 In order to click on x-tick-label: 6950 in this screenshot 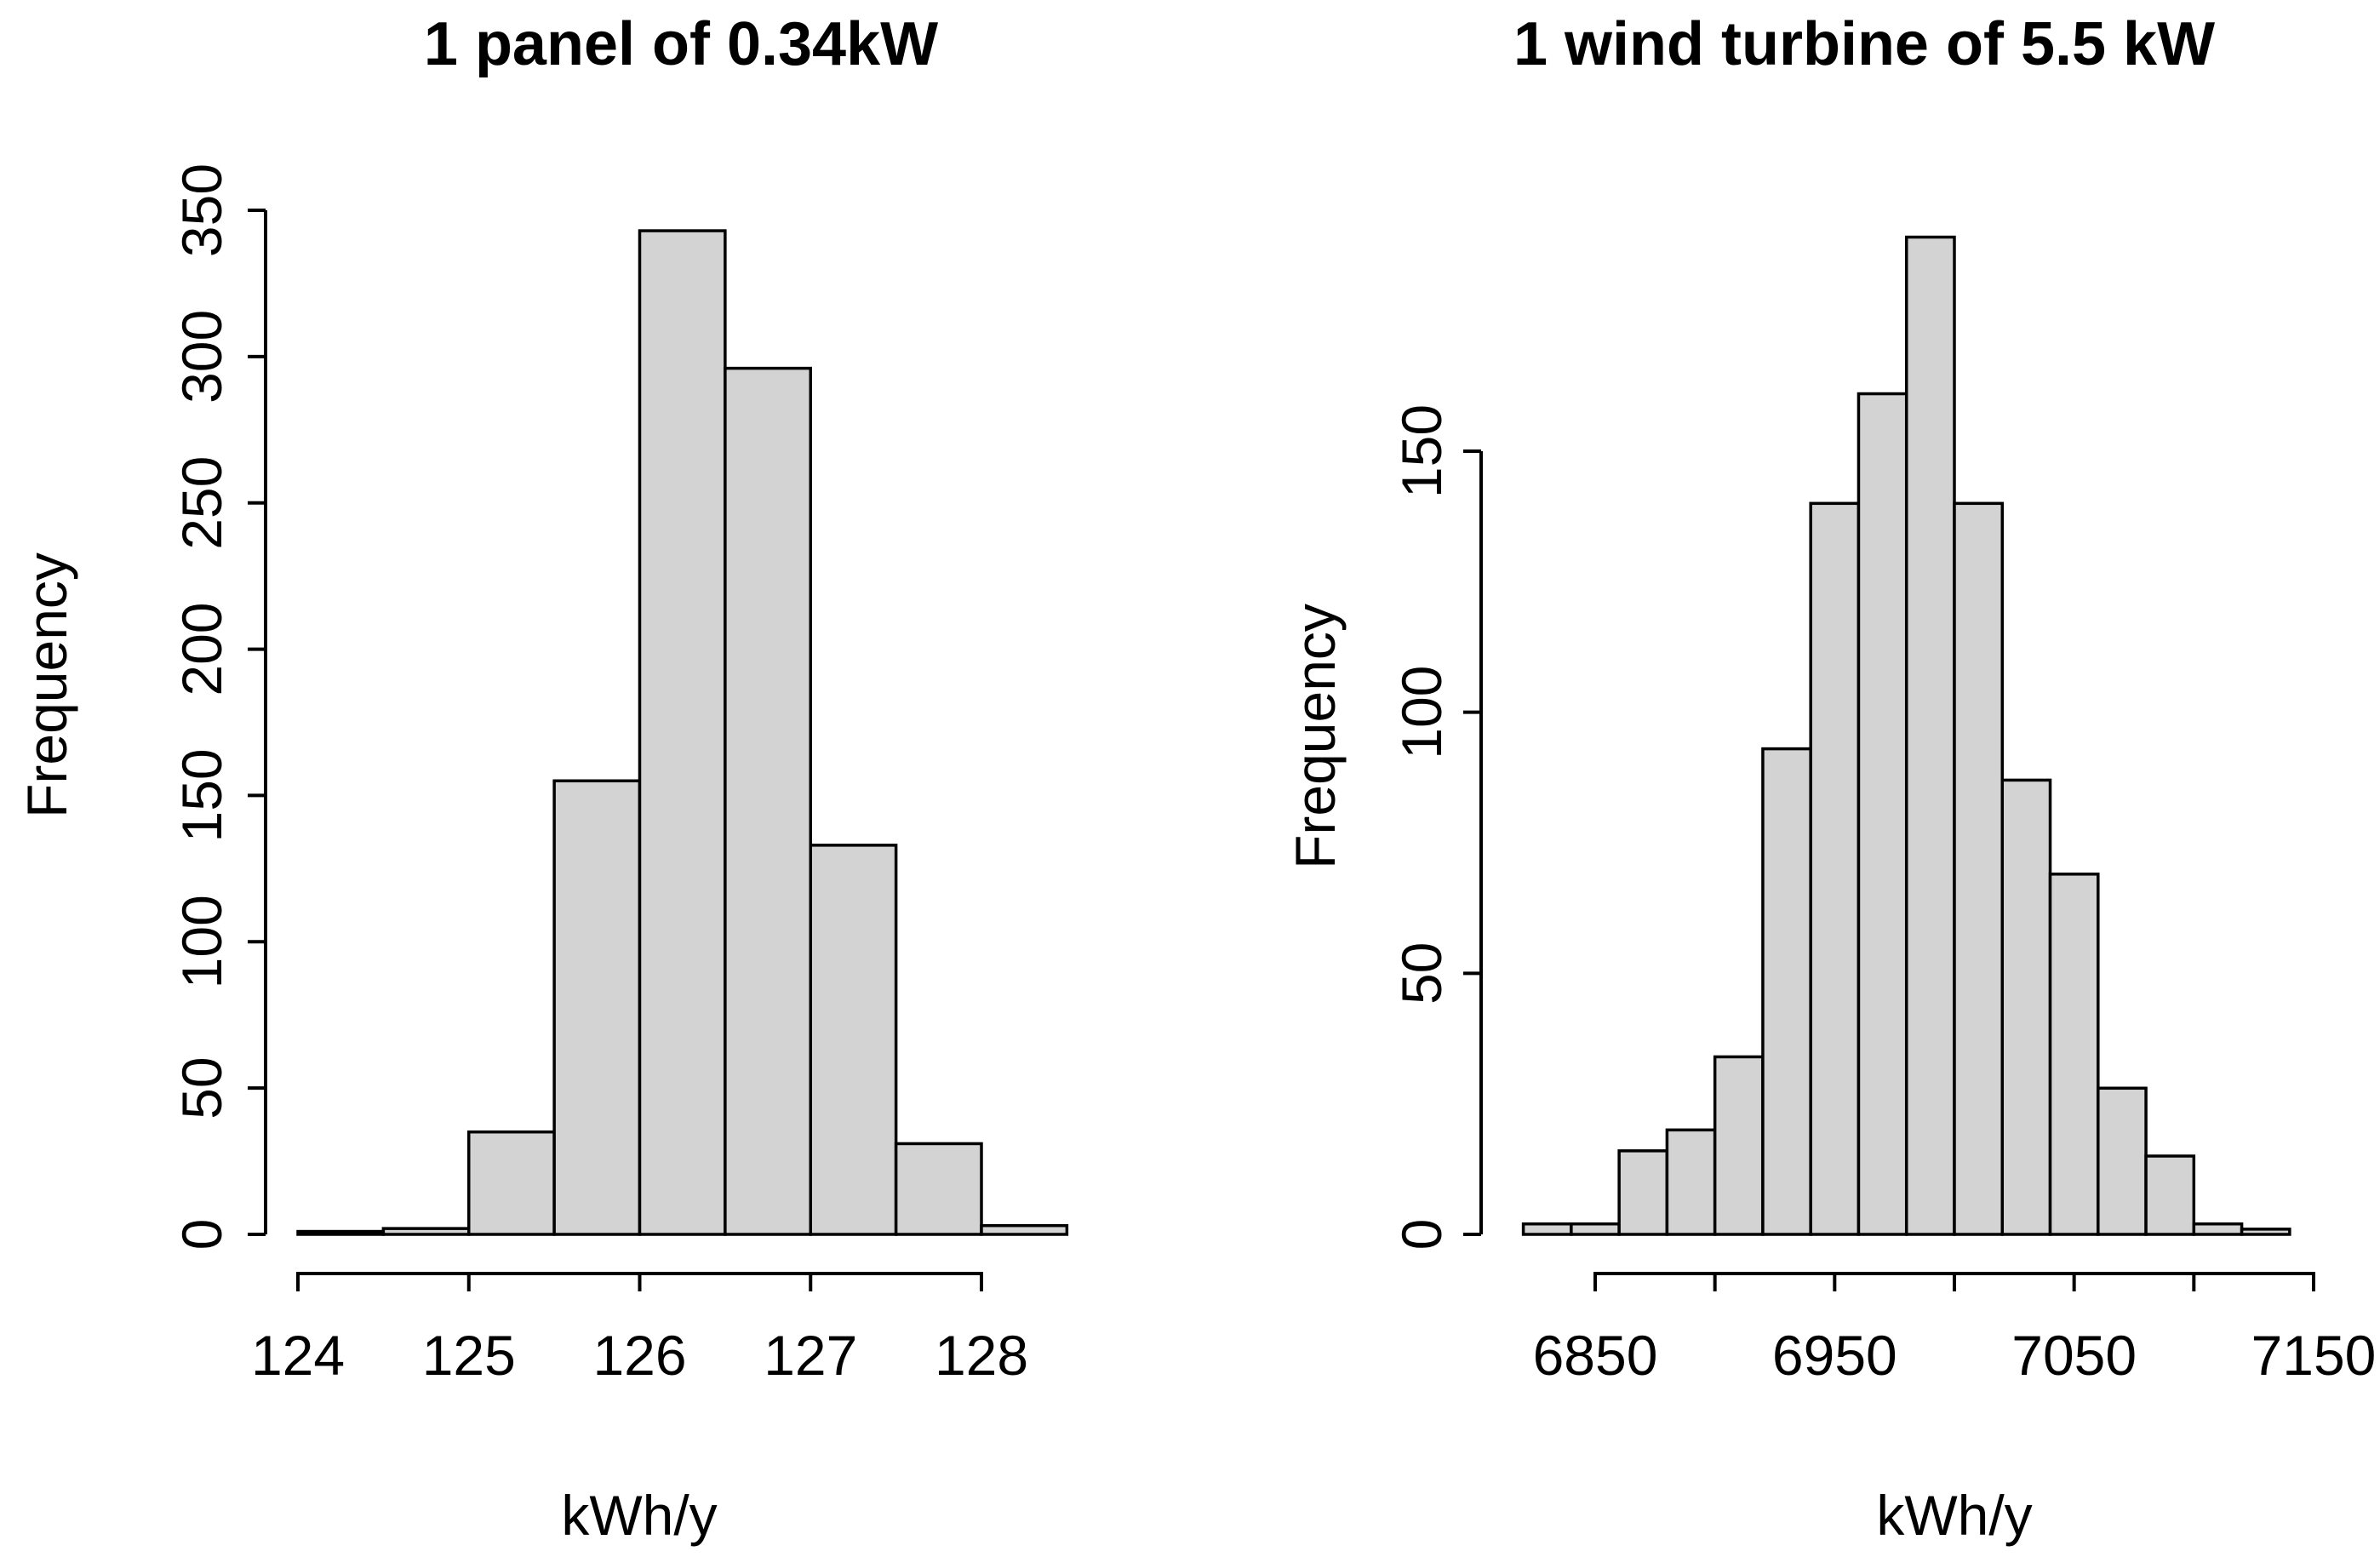, I will do `click(1834, 1355)`.